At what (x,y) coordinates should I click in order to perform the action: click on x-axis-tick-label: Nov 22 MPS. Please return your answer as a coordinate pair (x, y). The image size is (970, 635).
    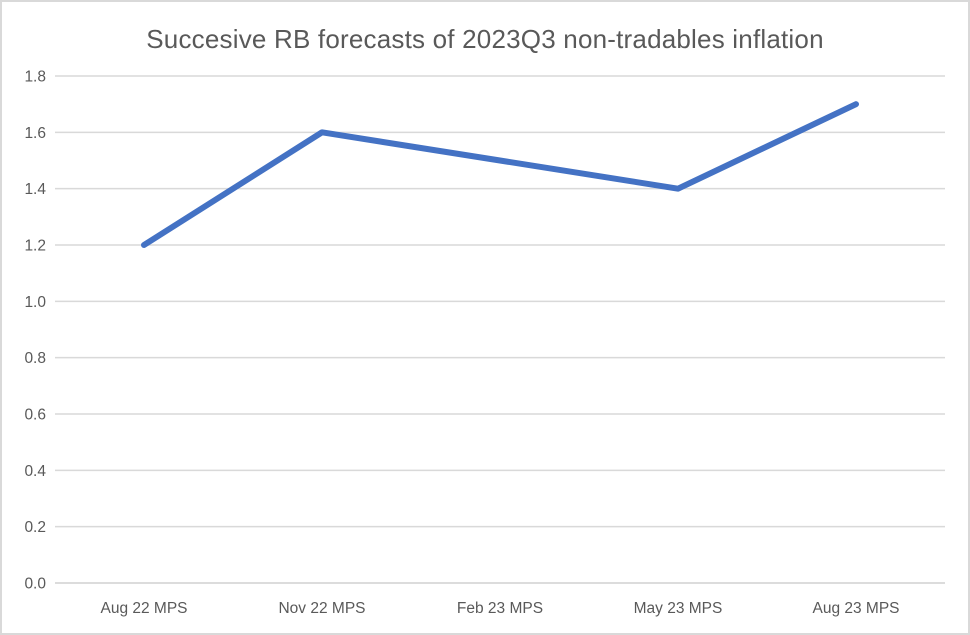
    Looking at the image, I should click on (321, 608).